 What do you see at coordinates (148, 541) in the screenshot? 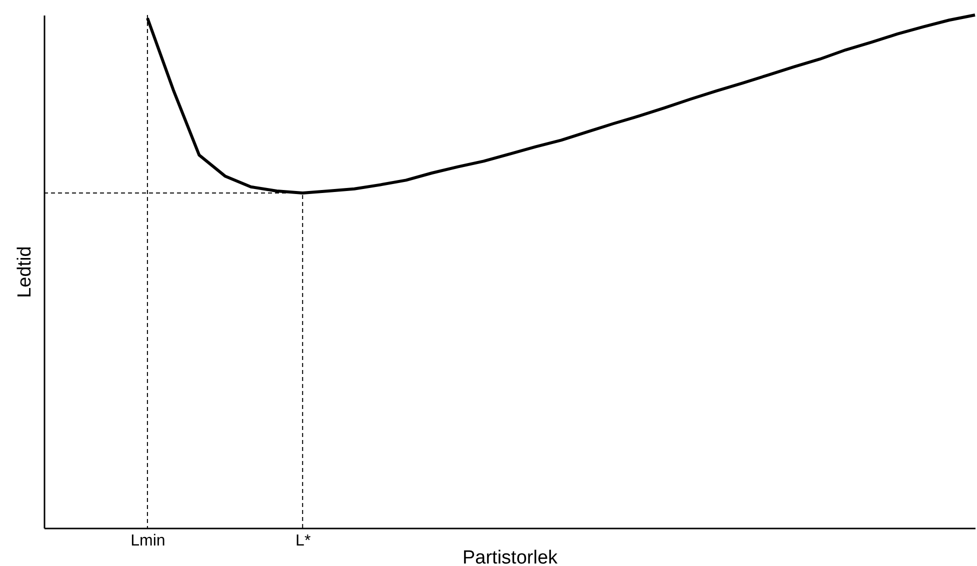
I see `x-tick-label: Lmin` at bounding box center [148, 541].